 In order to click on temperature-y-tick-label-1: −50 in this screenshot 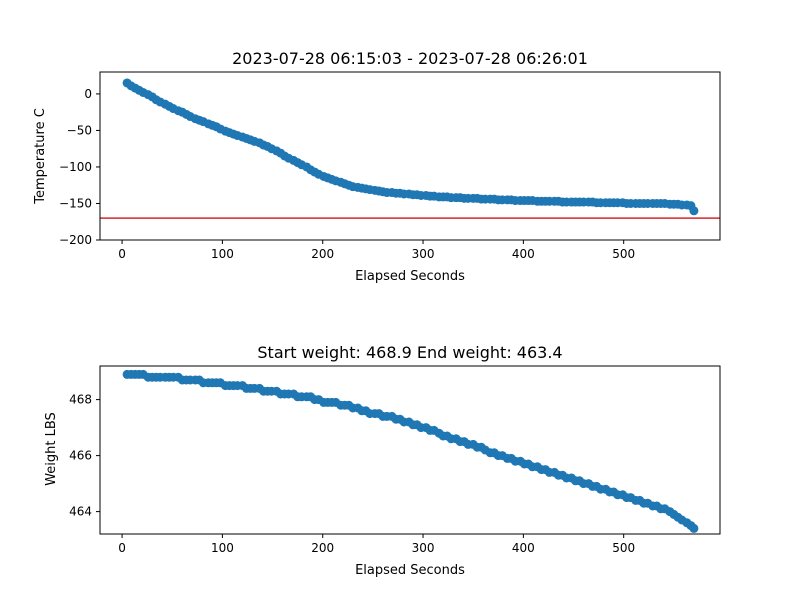, I will do `click(79, 130)`.